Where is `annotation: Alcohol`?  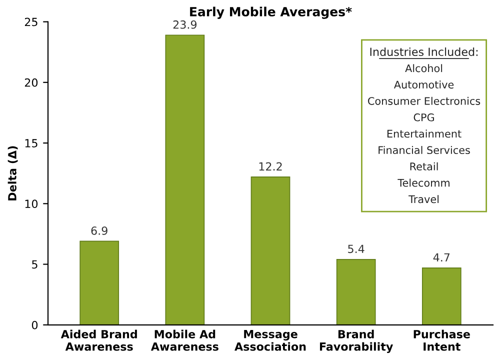
annotation: Alcohol is located at coordinates (423, 68).